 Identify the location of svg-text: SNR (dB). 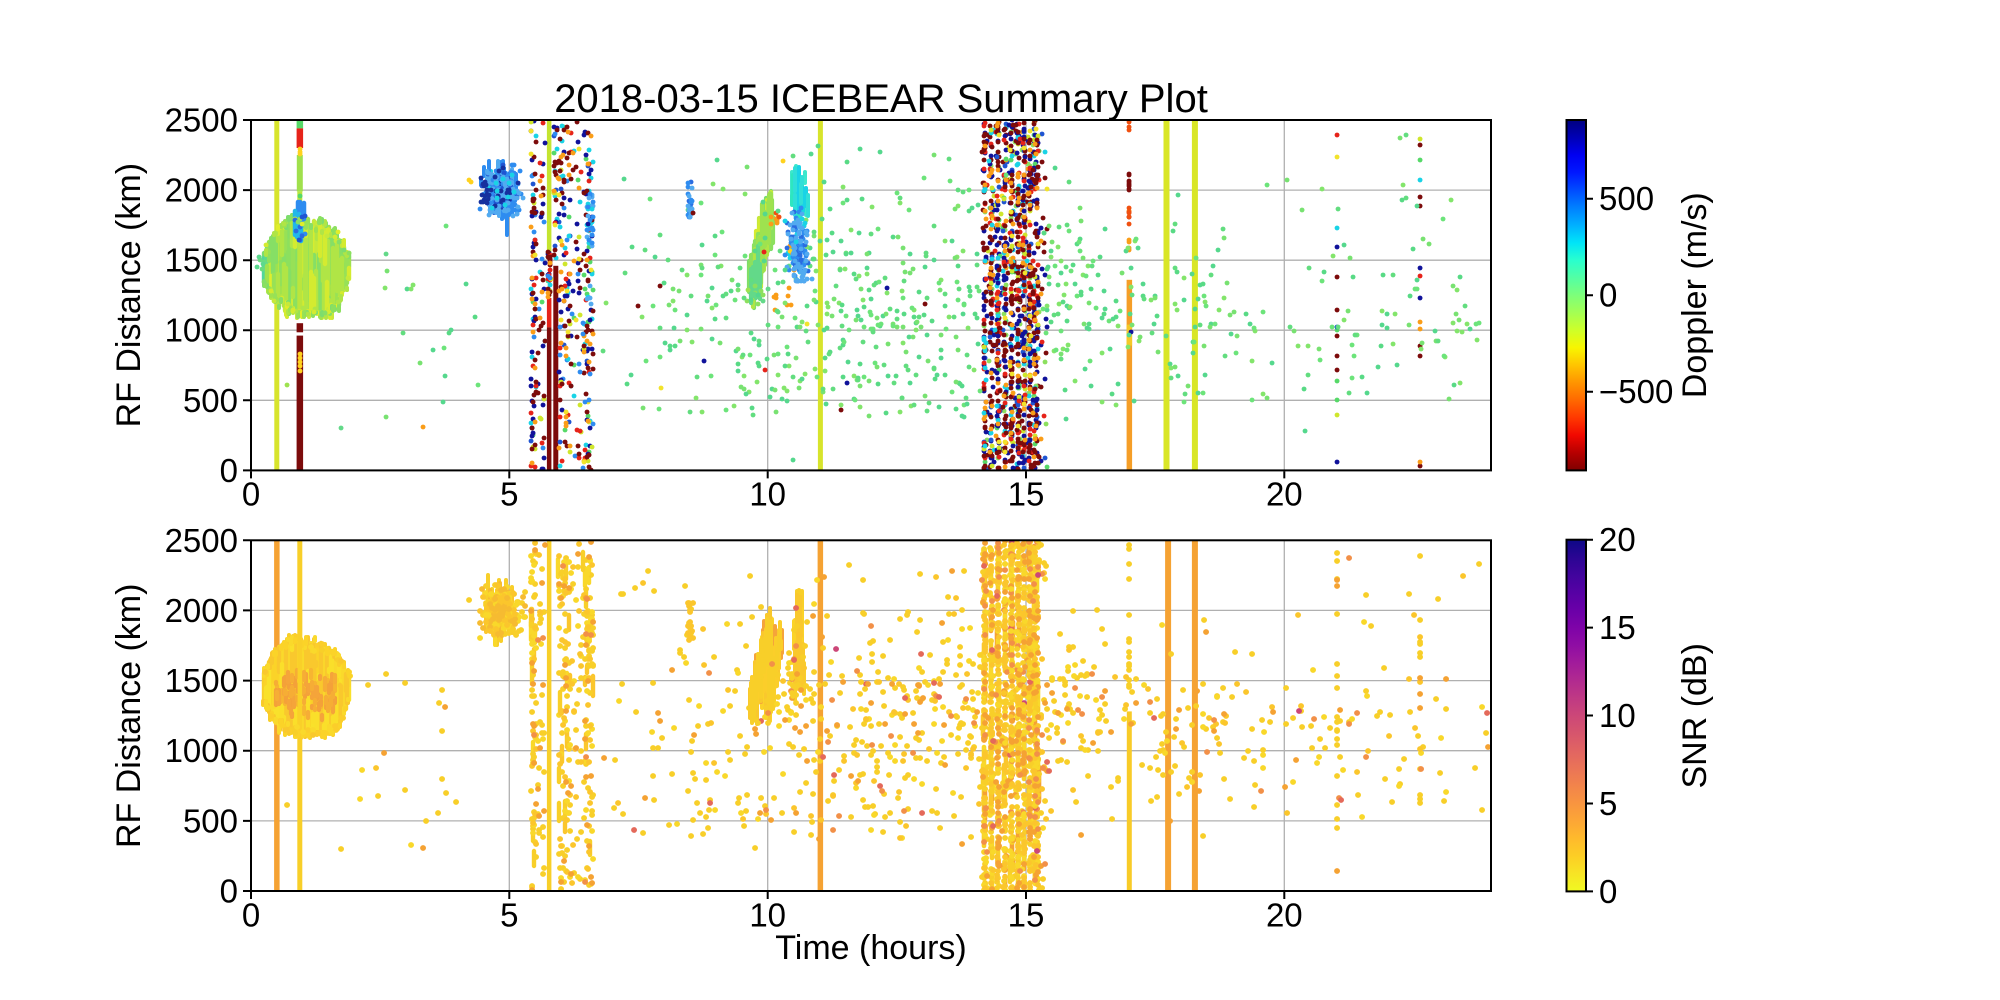
(1695, 715).